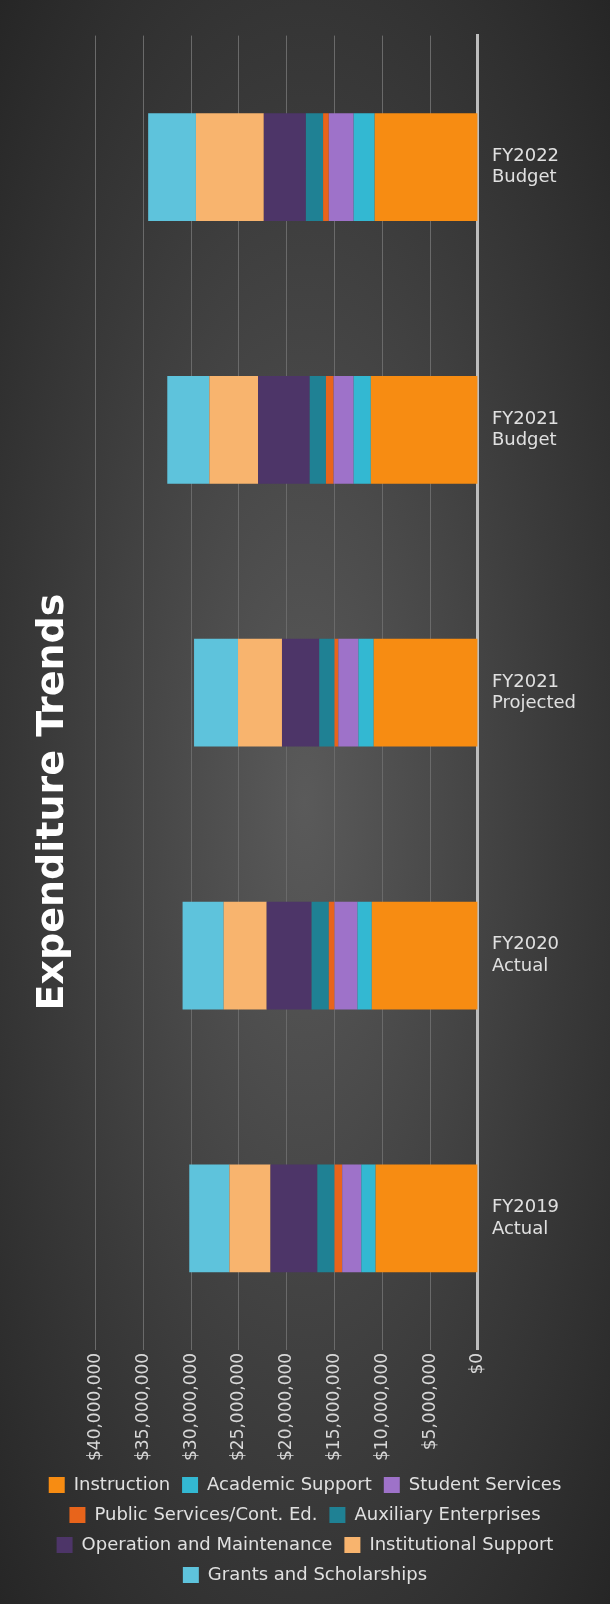 The width and height of the screenshot is (610, 1604). Describe the element at coordinates (534, 691) in the screenshot. I see `y-tick-label: FY2021 Projected` at that location.